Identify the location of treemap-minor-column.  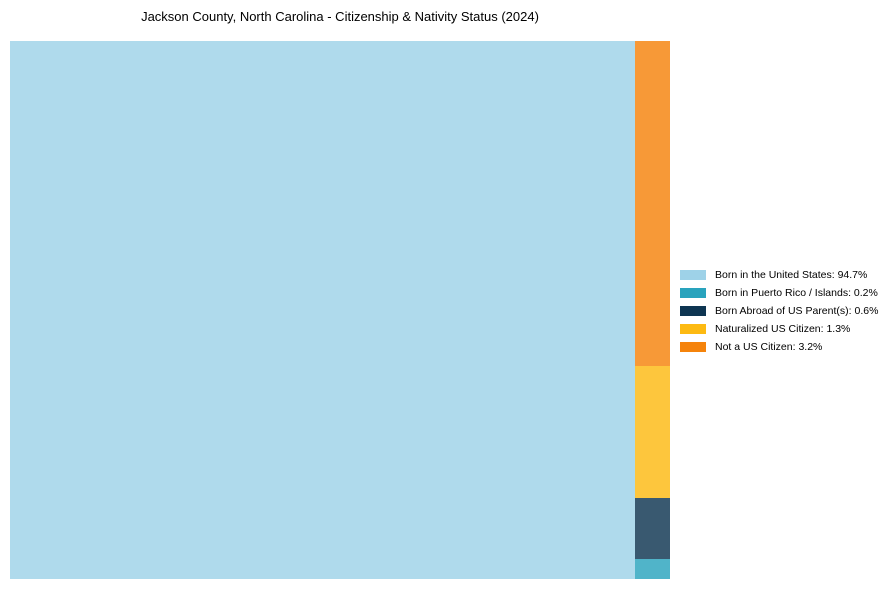
(652, 310).